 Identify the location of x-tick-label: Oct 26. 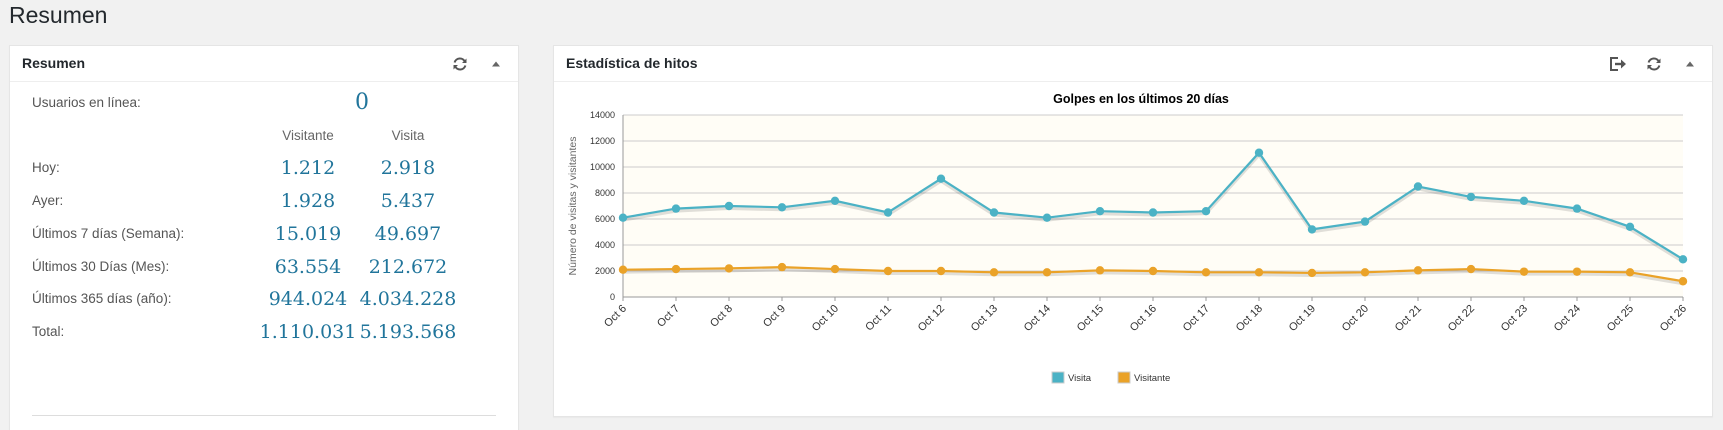
(1673, 318).